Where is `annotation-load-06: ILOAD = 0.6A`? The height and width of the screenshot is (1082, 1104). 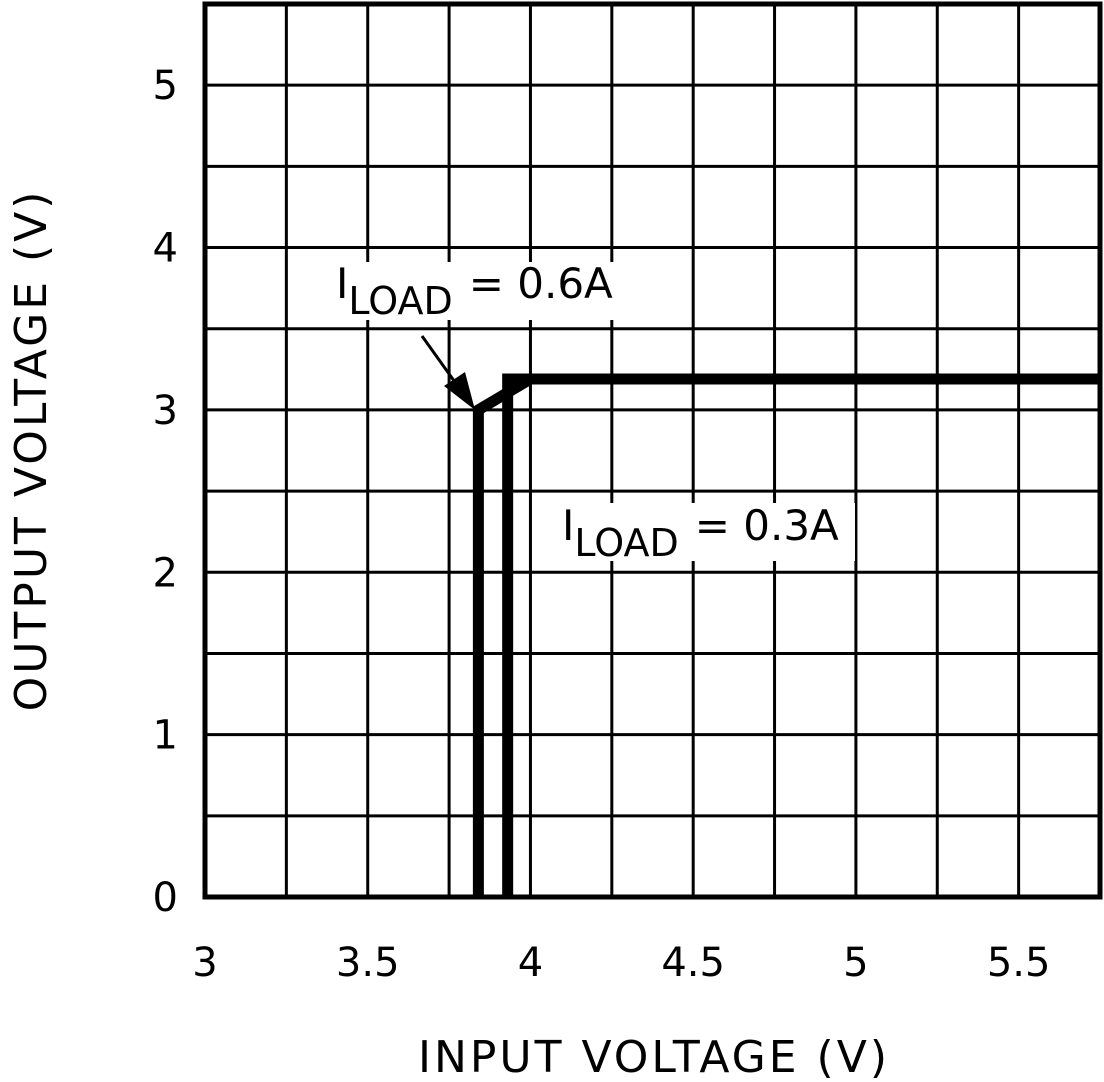 annotation-load-06: ILOAD = 0.6A is located at coordinates (474, 291).